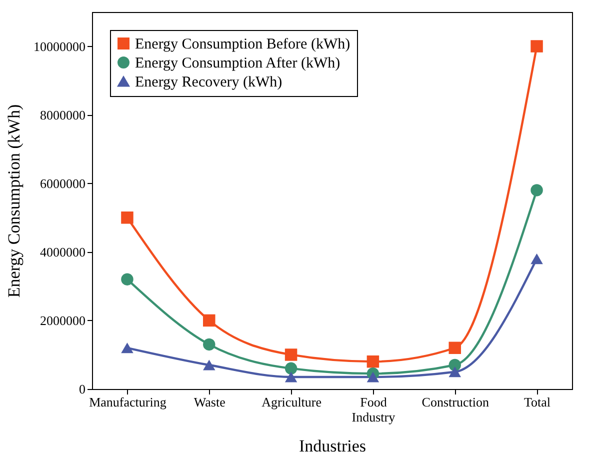 The image size is (592, 464). I want to click on y-tick-label: 4000000, so click(63, 252).